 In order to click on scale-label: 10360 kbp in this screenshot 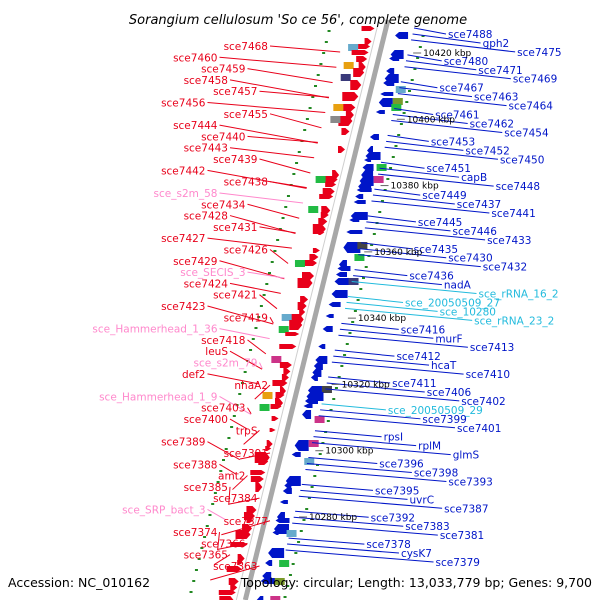, I will do `click(398, 253)`.